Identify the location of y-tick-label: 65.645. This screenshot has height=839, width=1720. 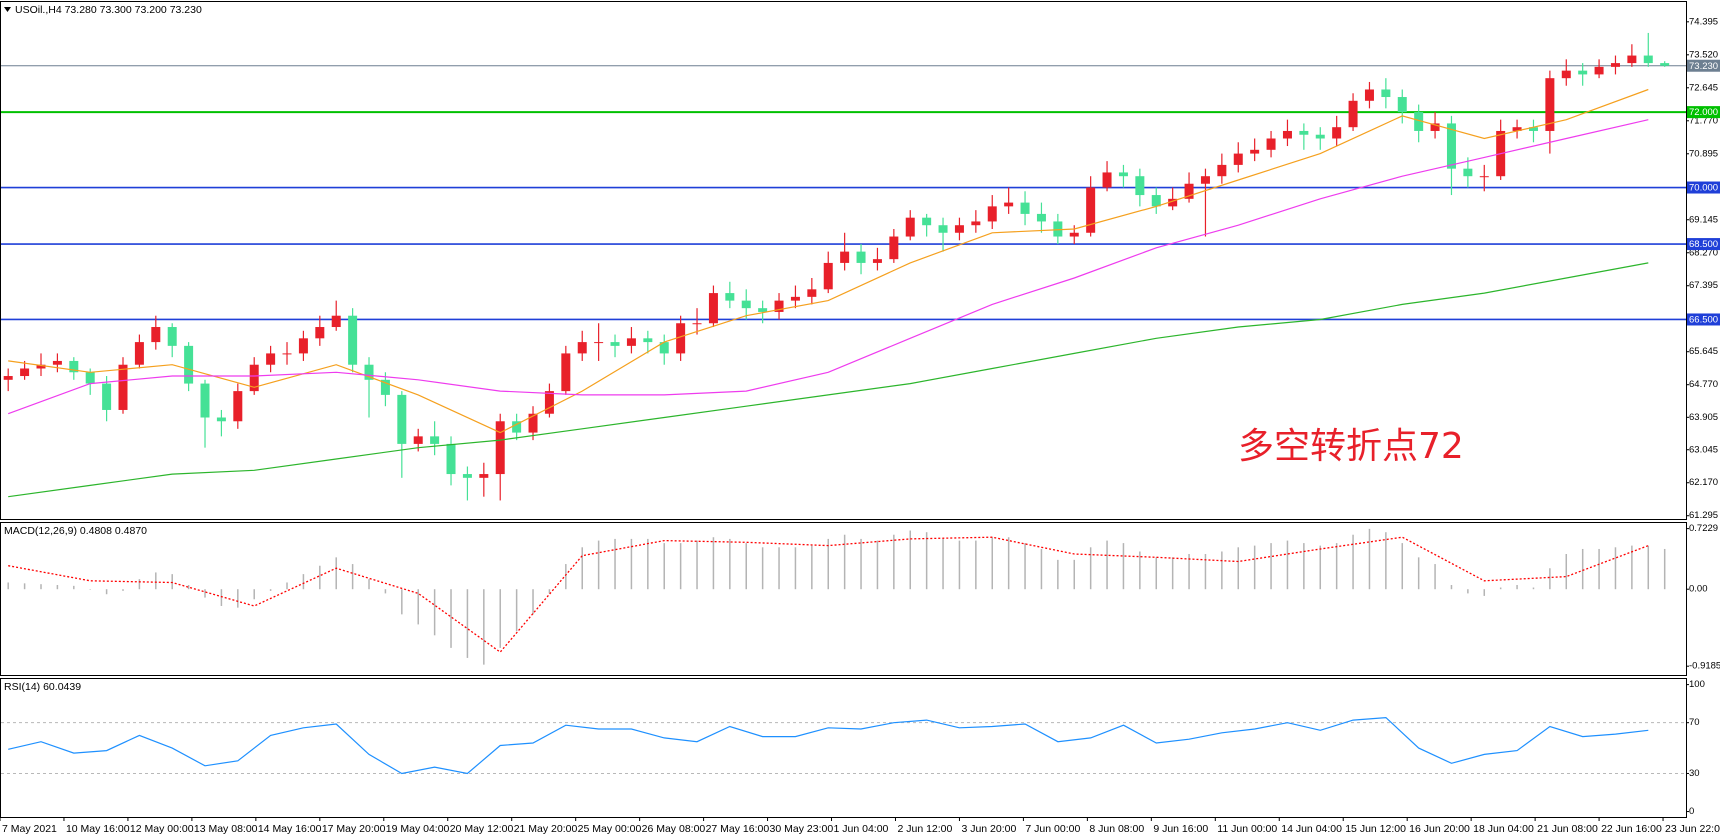
(1703, 351).